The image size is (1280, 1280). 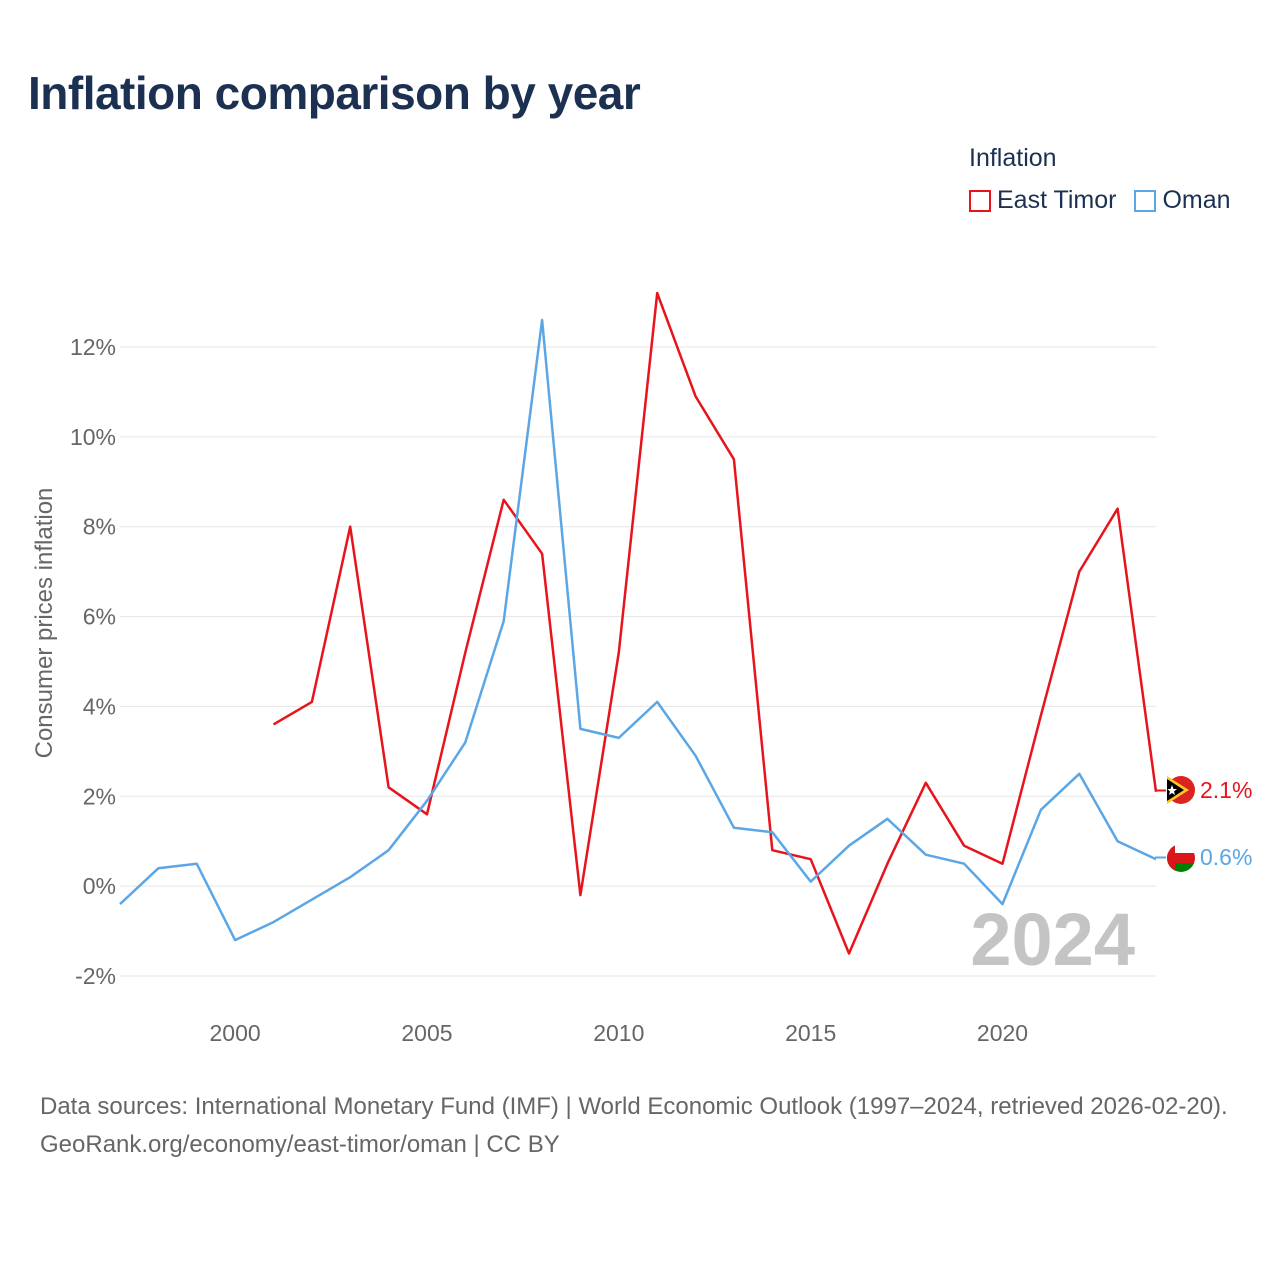 I want to click on legend-swatch-east-timor, so click(x=980, y=200).